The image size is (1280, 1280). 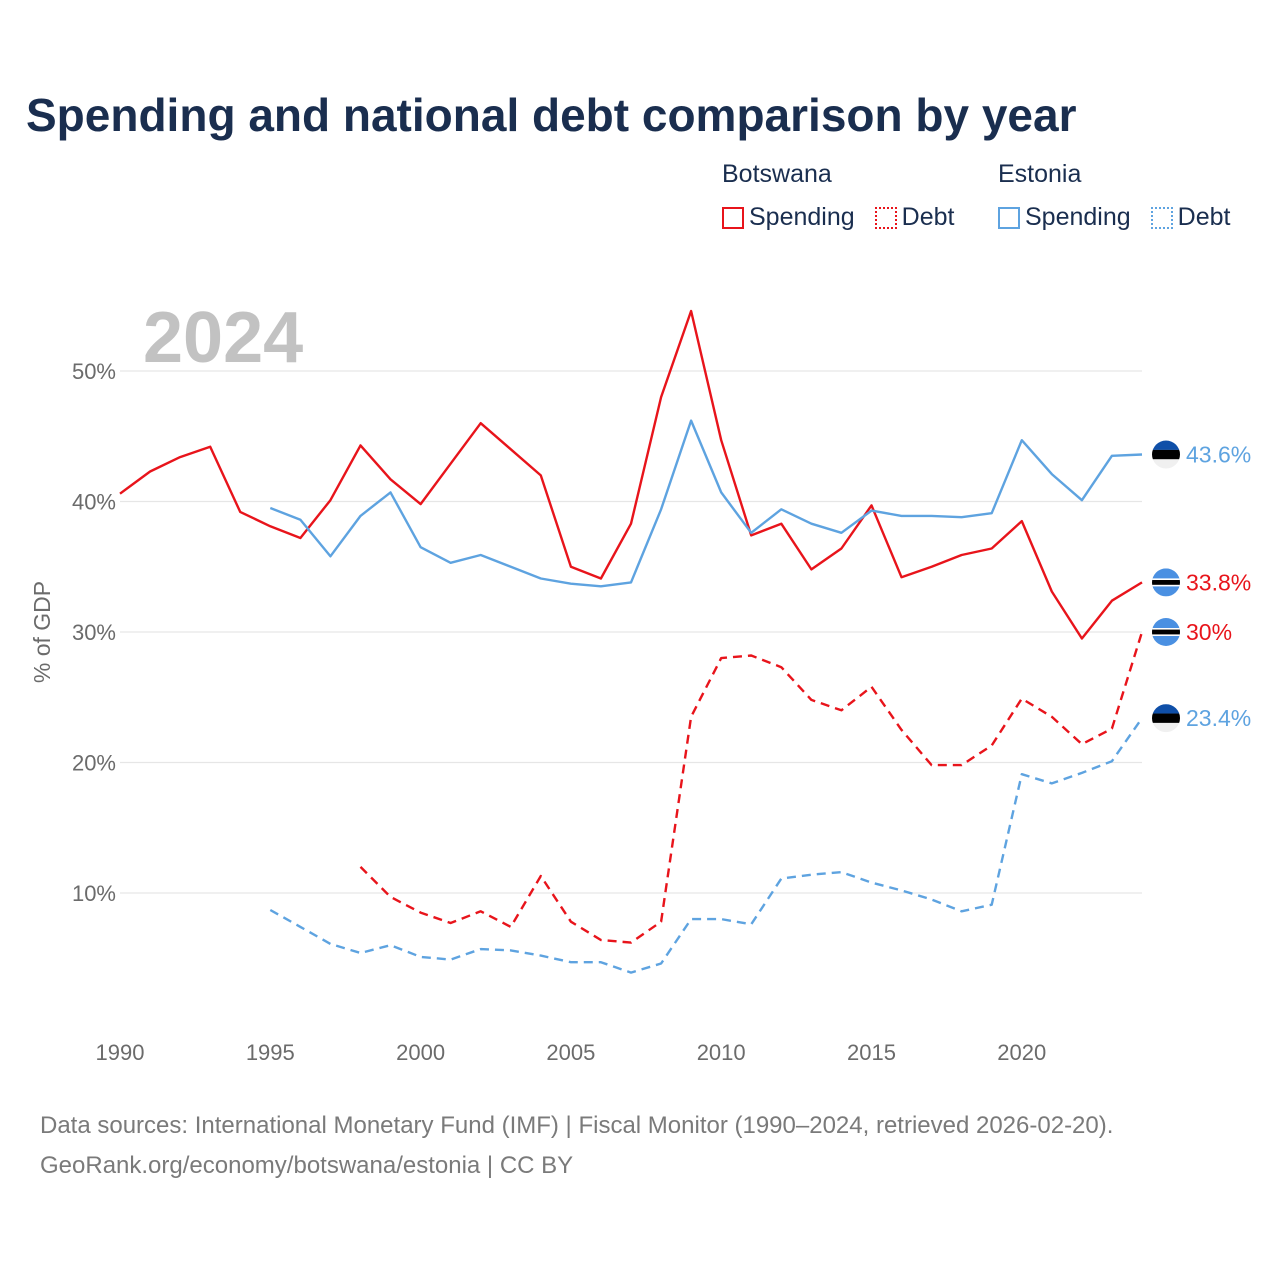 What do you see at coordinates (721, 1052) in the screenshot?
I see `x-tick-label: 2010` at bounding box center [721, 1052].